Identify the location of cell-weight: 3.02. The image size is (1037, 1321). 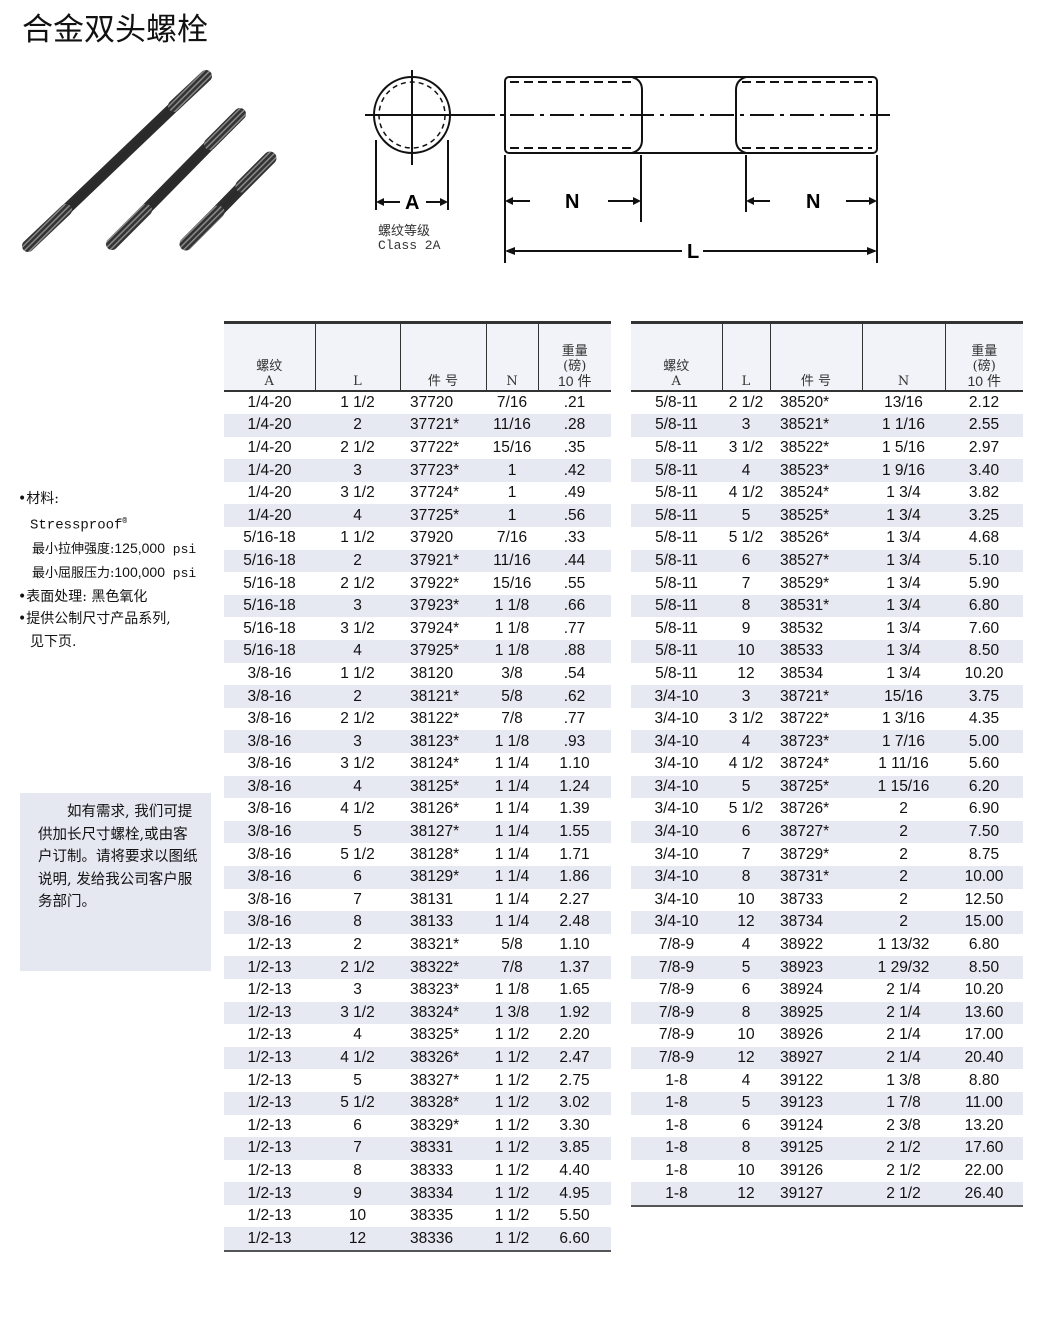
(574, 1103).